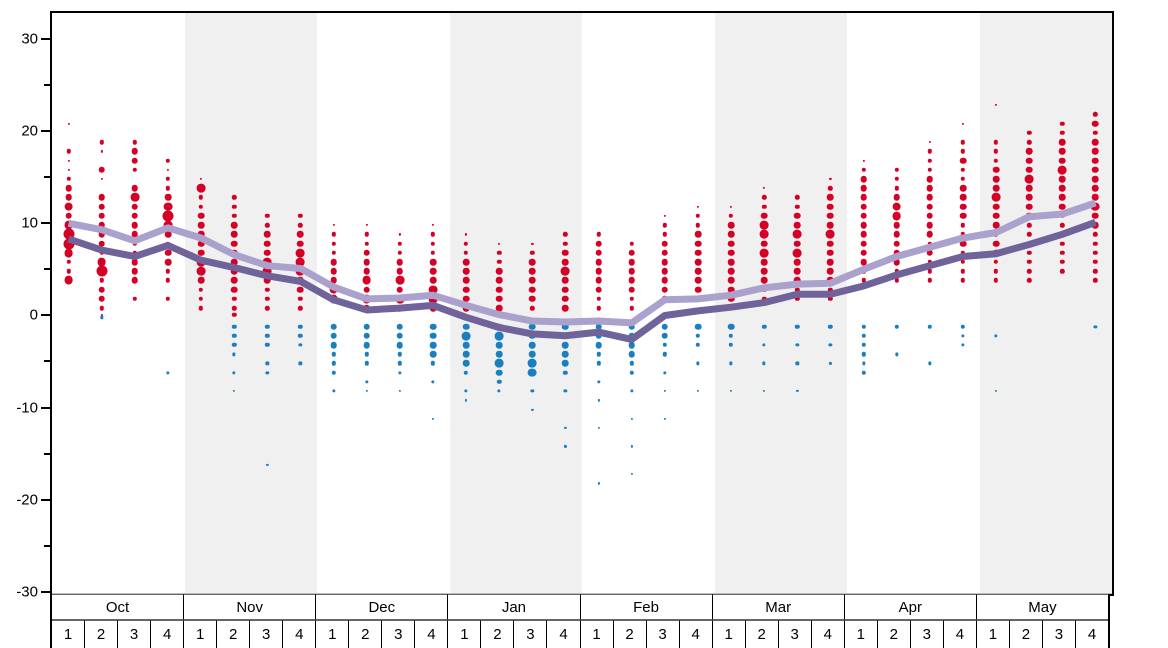 The width and height of the screenshot is (1168, 648). I want to click on month-label-feb: Feb, so click(646, 607).